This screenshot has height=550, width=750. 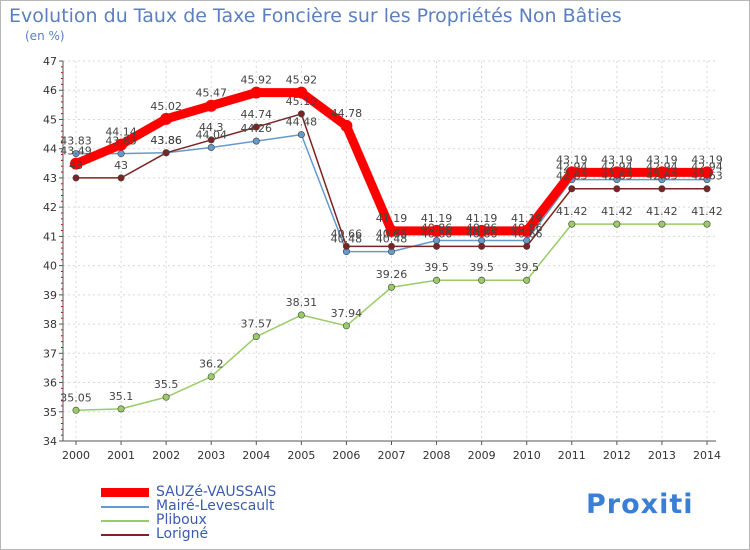 I want to click on x-tick-label: 2003, so click(x=211, y=455).